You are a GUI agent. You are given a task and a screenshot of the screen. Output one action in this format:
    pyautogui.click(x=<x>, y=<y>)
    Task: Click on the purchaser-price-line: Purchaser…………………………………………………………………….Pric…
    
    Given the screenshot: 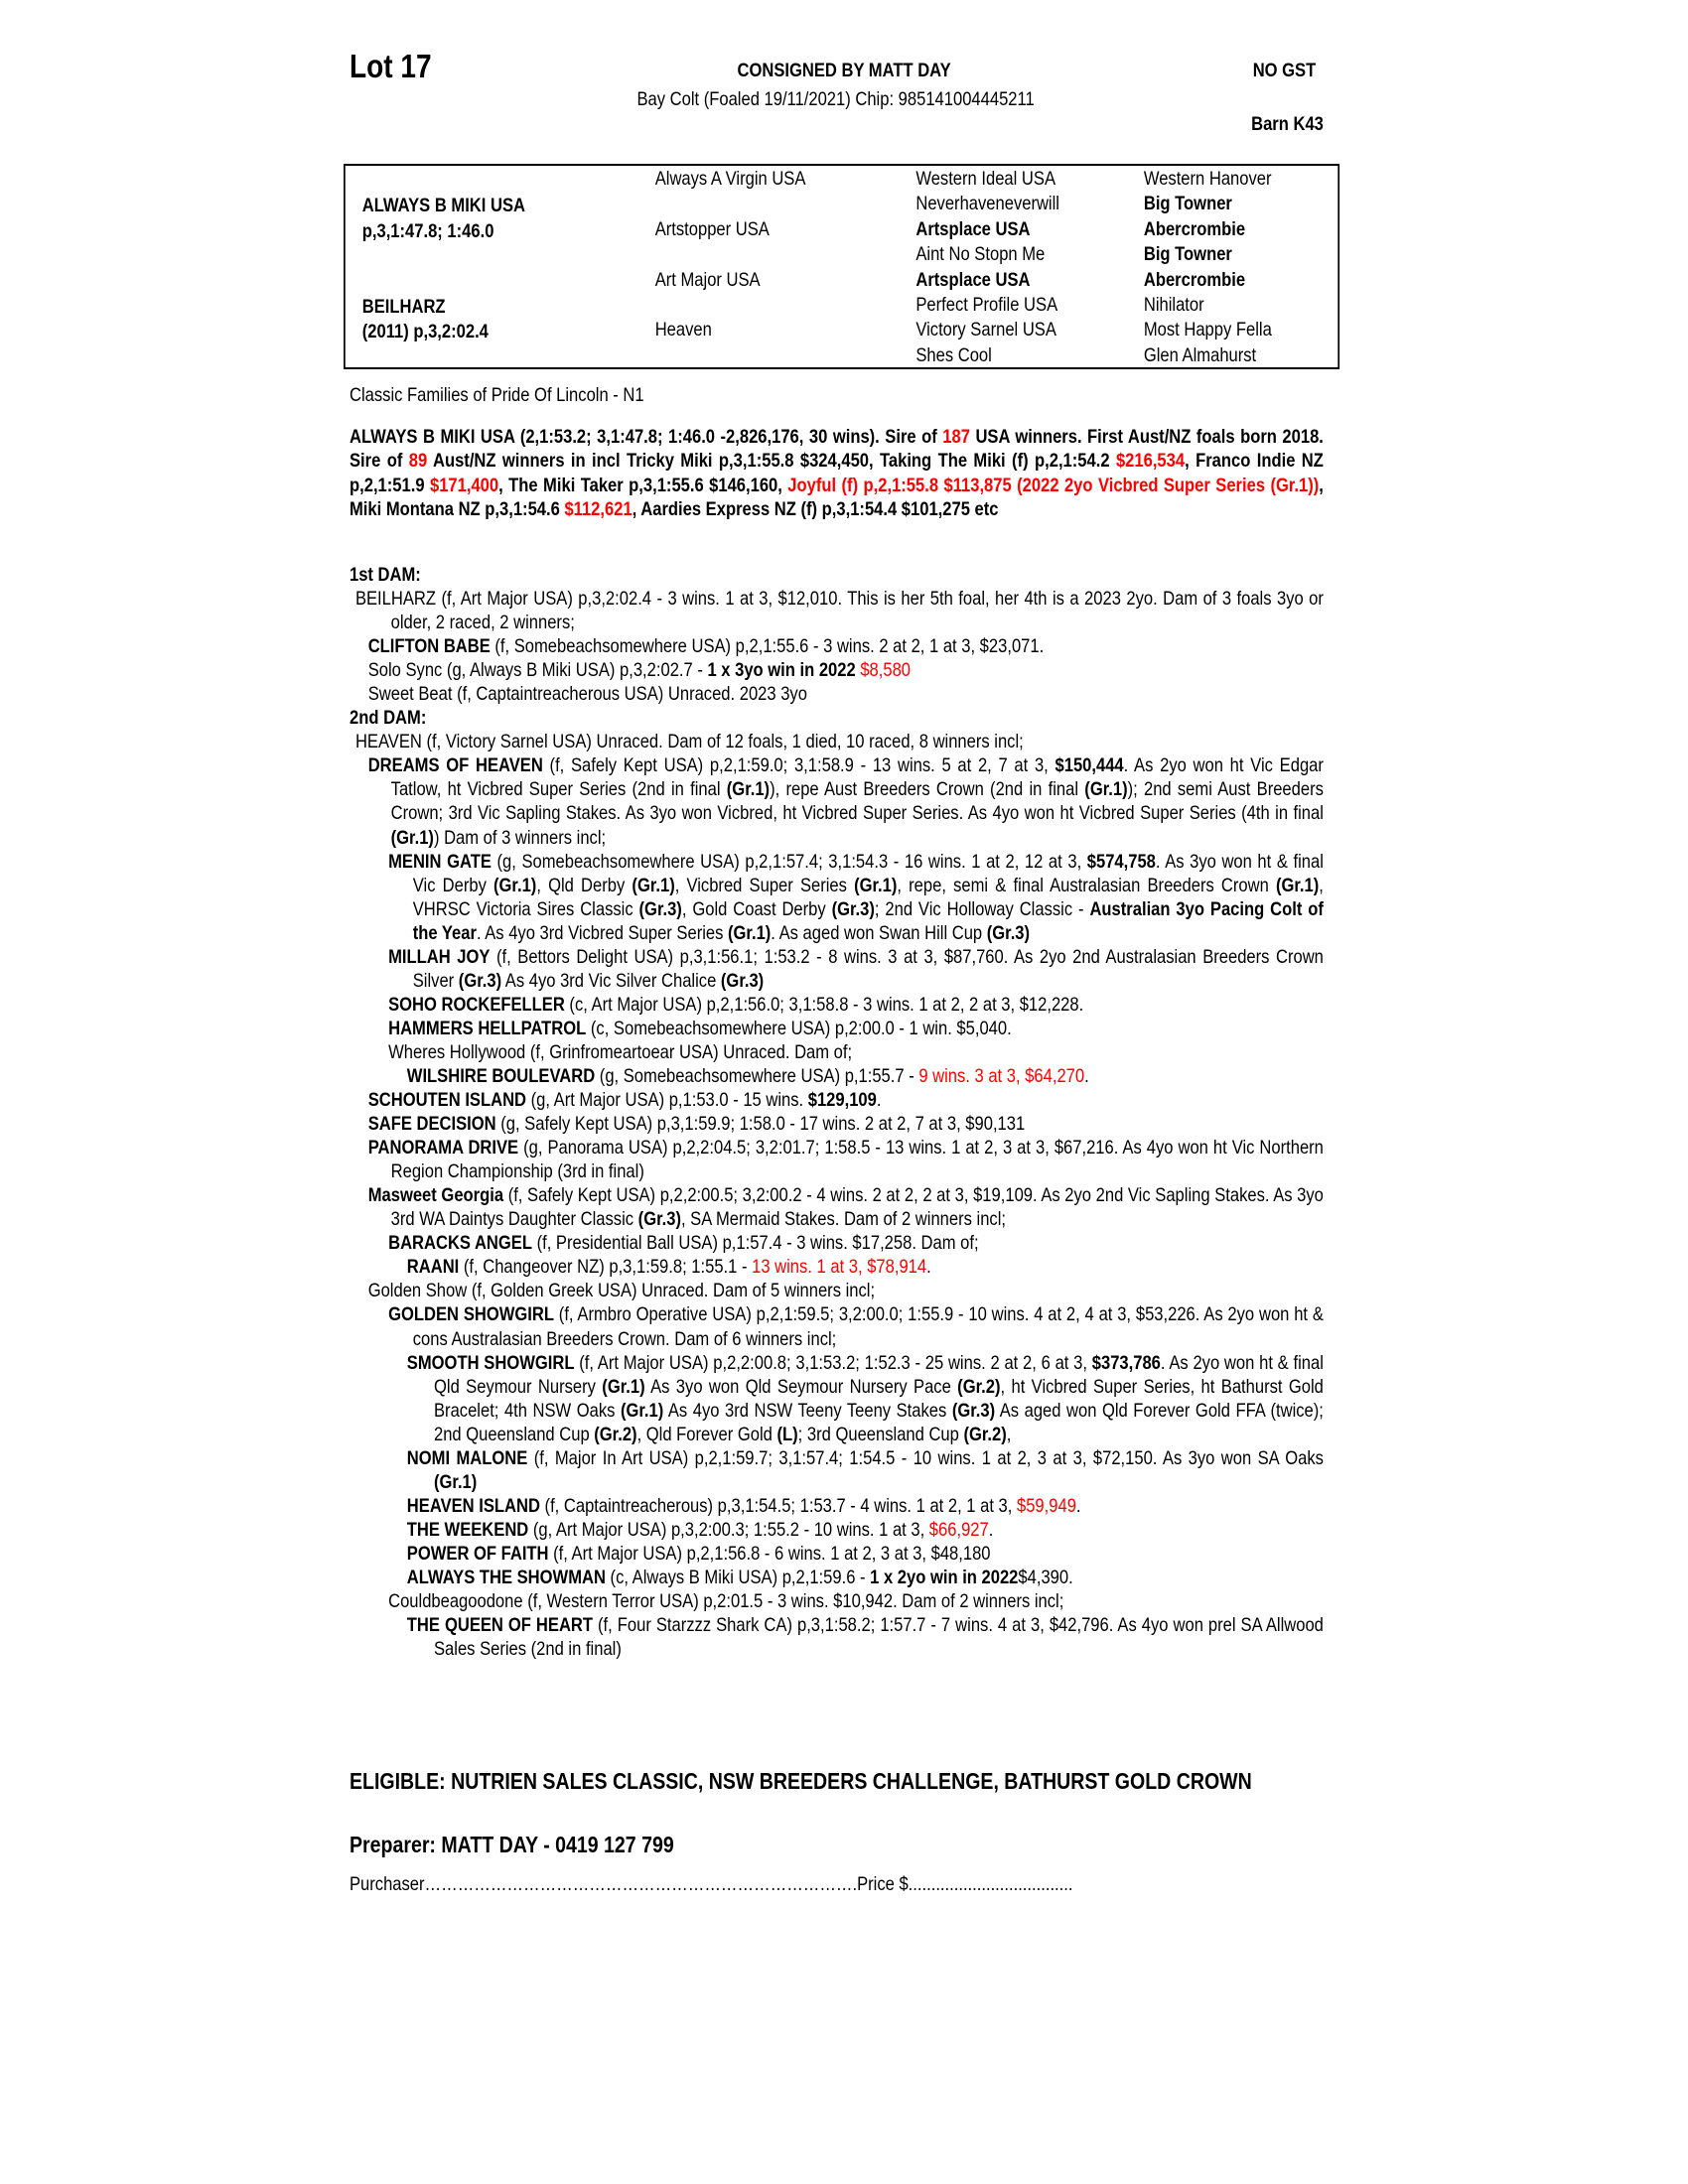 What is the action you would take?
    pyautogui.click(x=711, y=1884)
    